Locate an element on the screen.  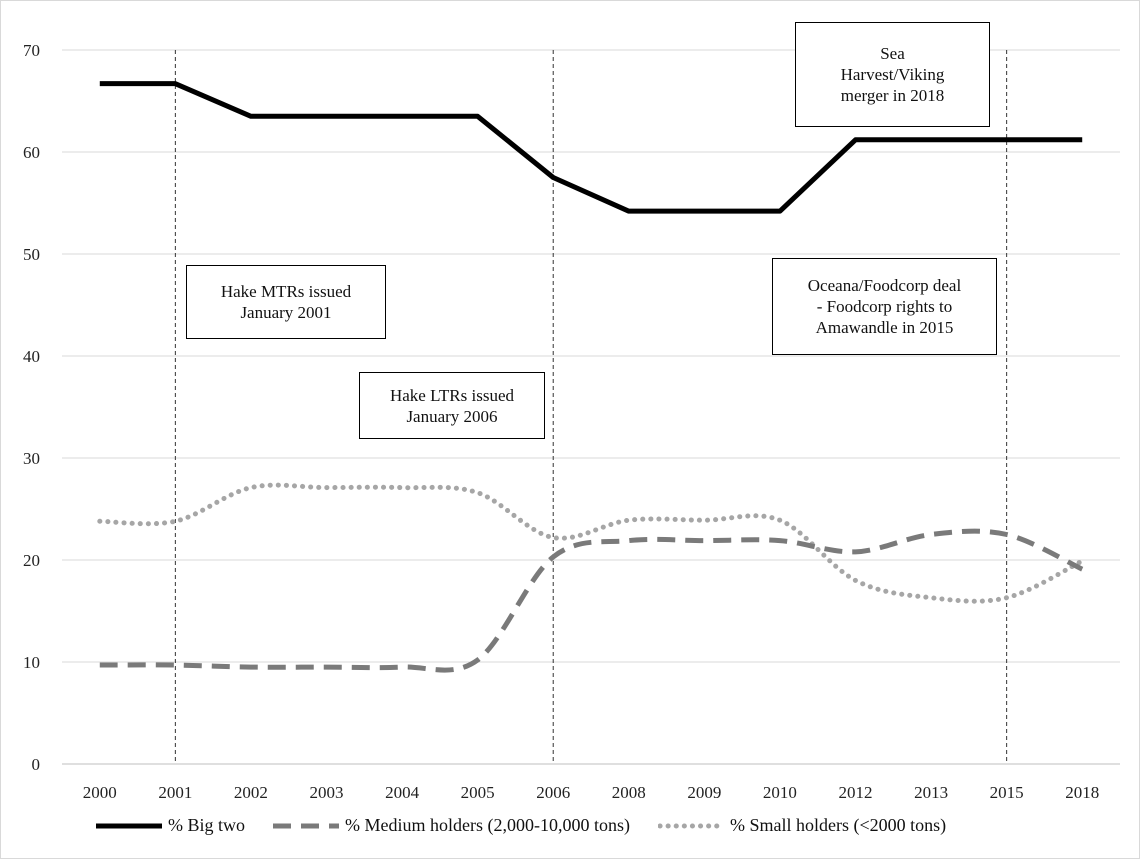
annotation-line: Oceana/Foodcorp deal is located at coordinates (884, 285).